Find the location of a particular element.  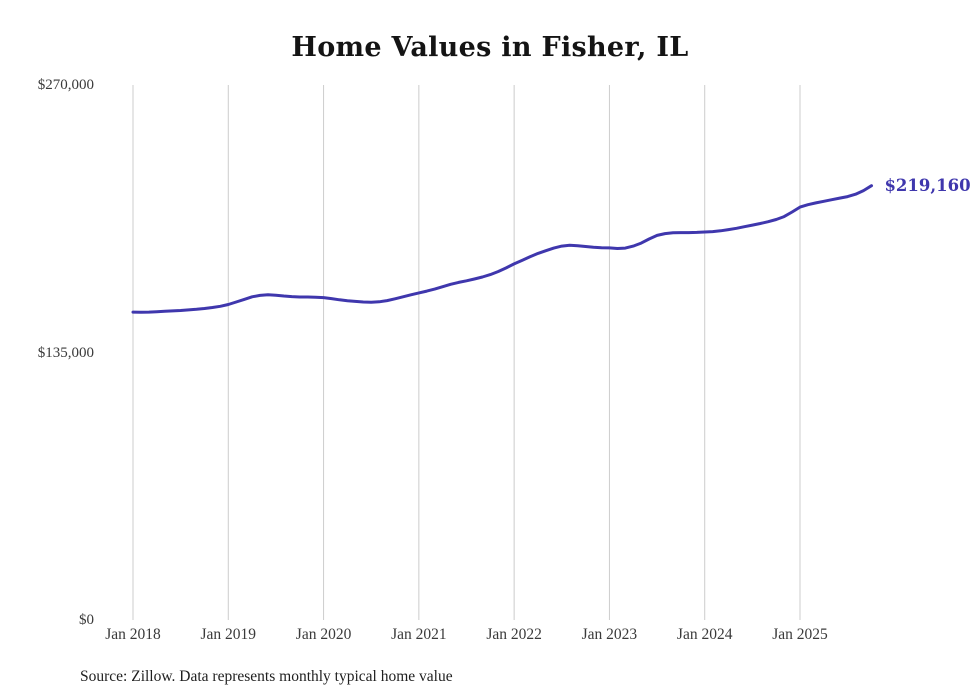

x-tick-label: Jan 2025 is located at coordinates (800, 634).